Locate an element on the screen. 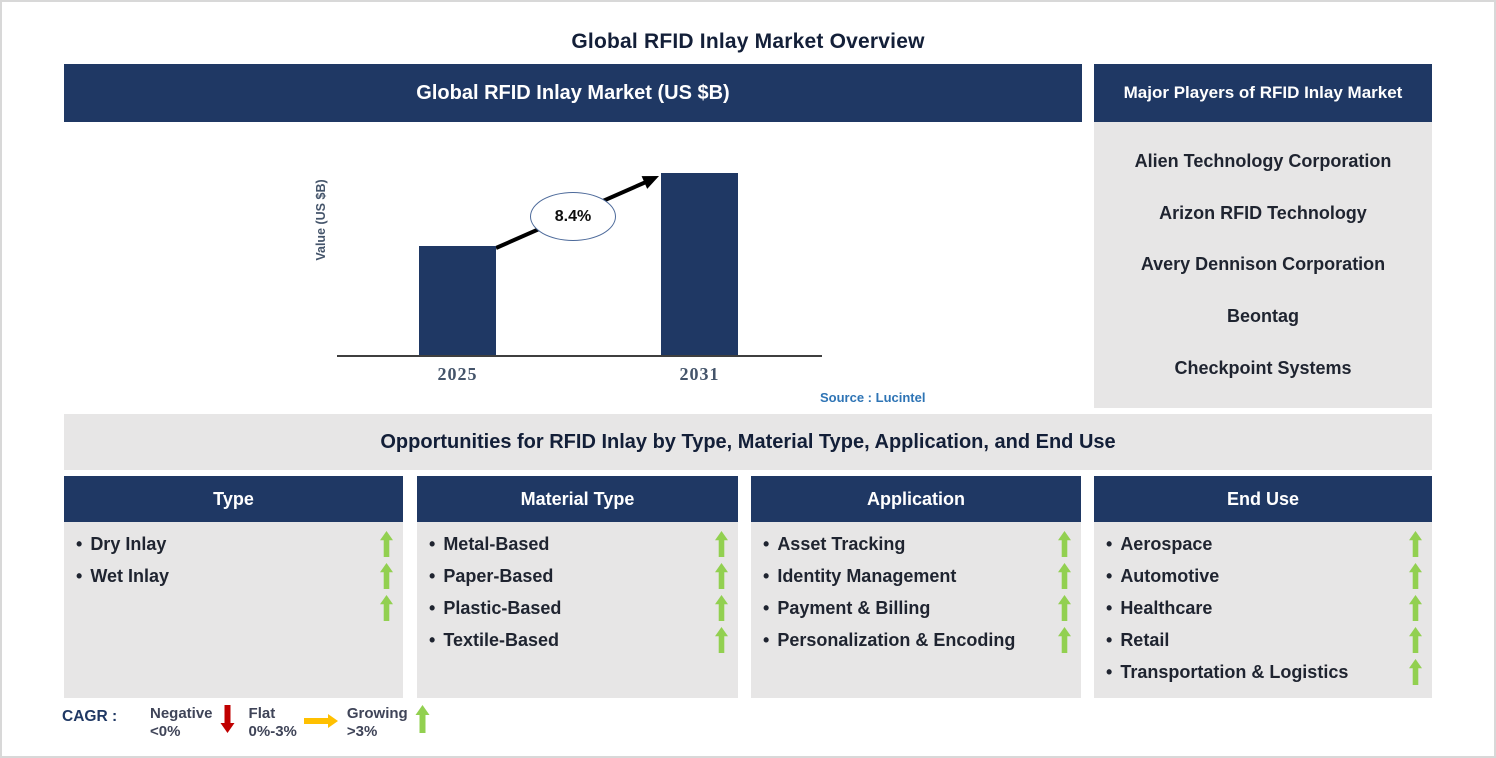  list-item-label: Identity Management is located at coordinates (910, 576).